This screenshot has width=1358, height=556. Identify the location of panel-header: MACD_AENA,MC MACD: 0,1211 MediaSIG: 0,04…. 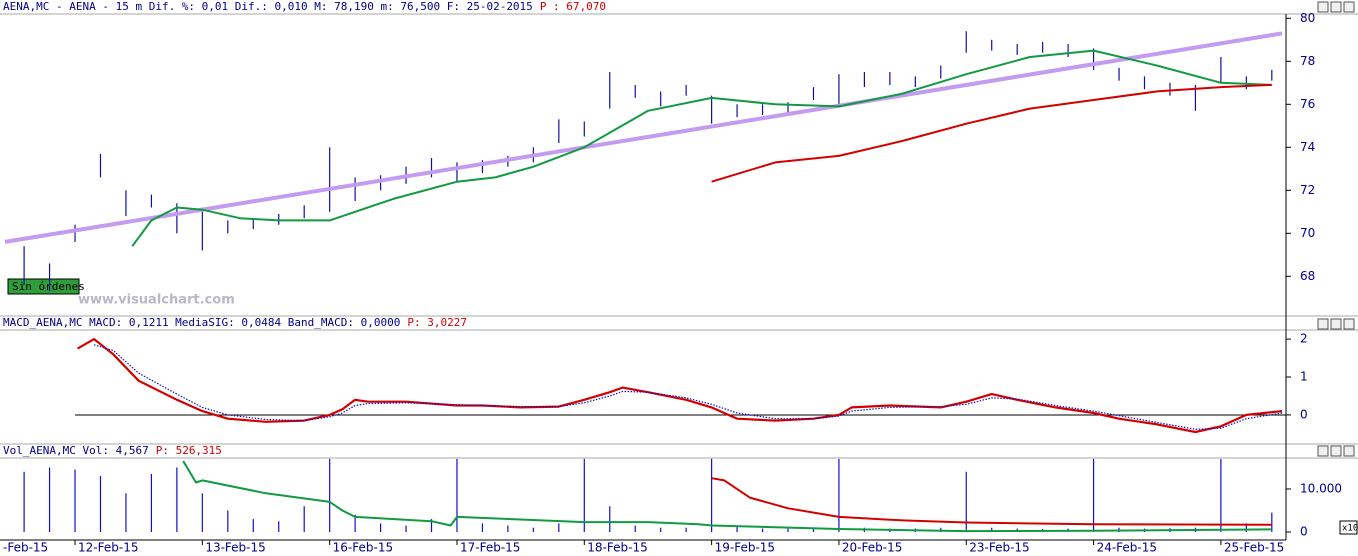
(201, 322).